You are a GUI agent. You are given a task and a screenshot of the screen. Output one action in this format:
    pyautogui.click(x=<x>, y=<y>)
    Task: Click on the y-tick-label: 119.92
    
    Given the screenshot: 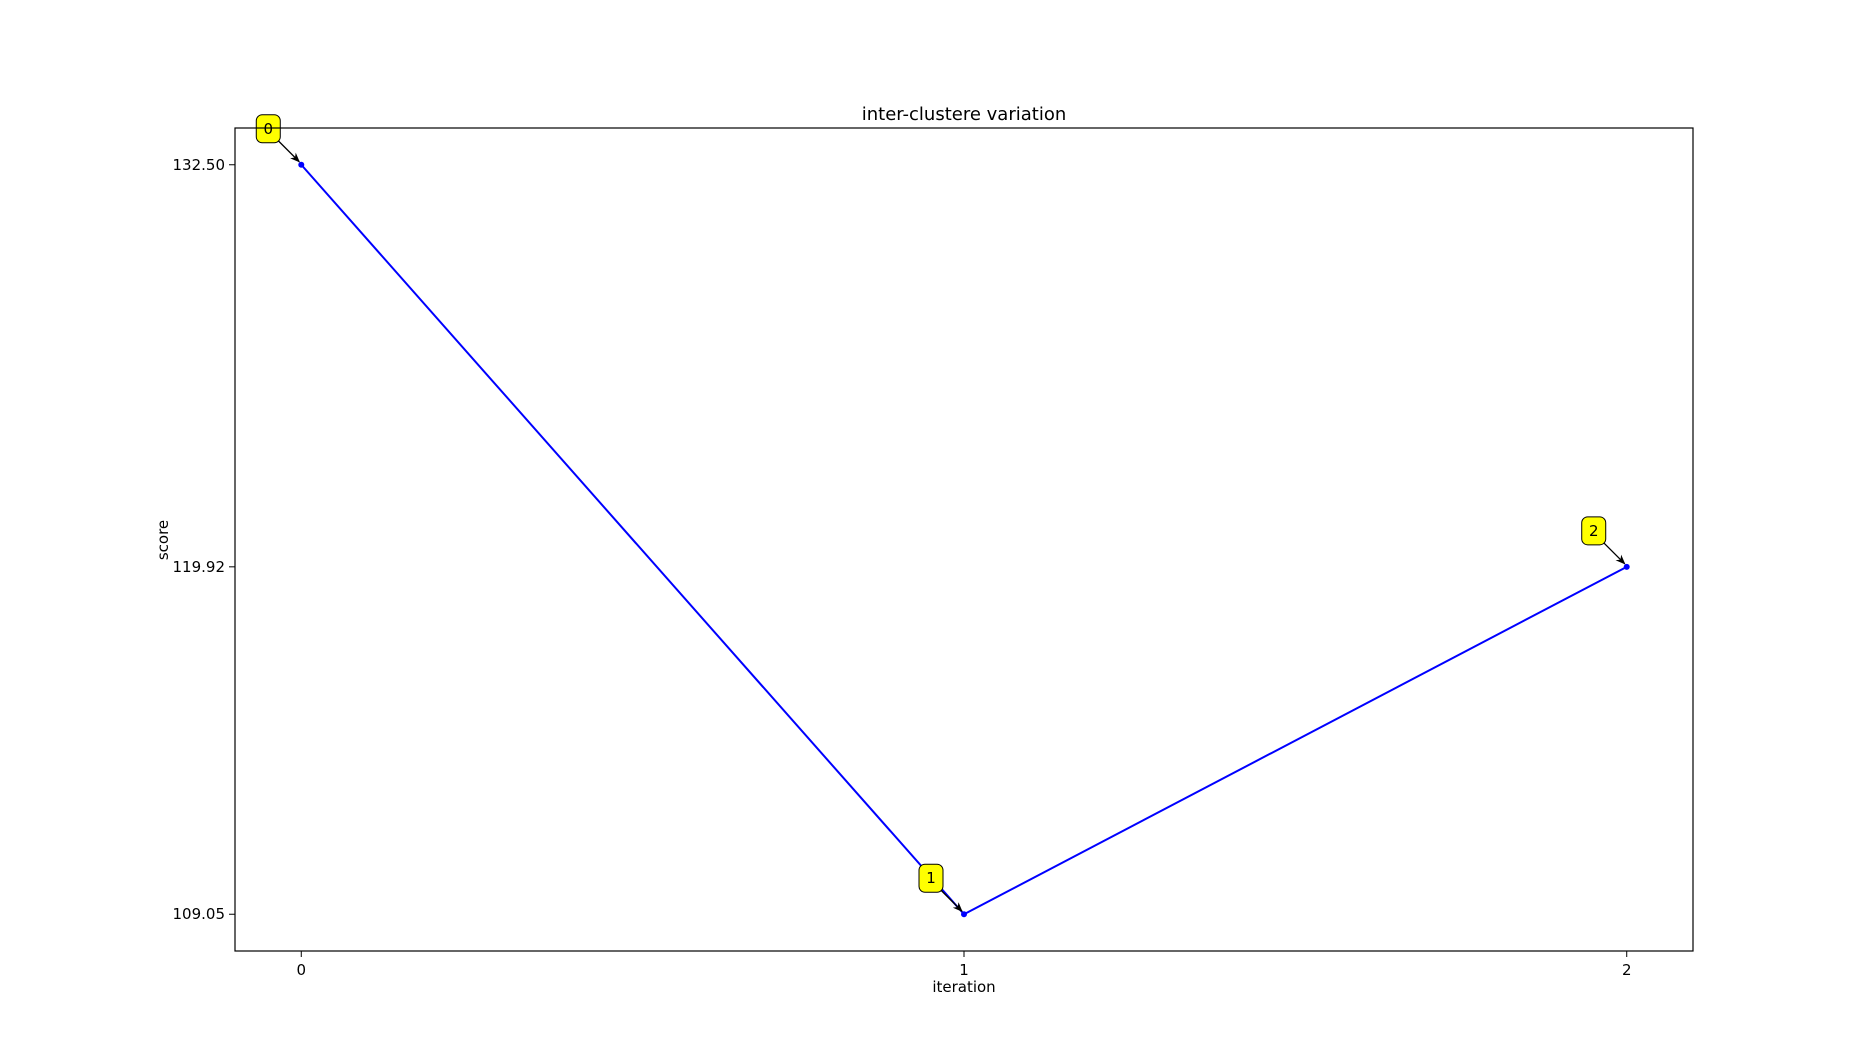 What is the action you would take?
    pyautogui.click(x=199, y=567)
    